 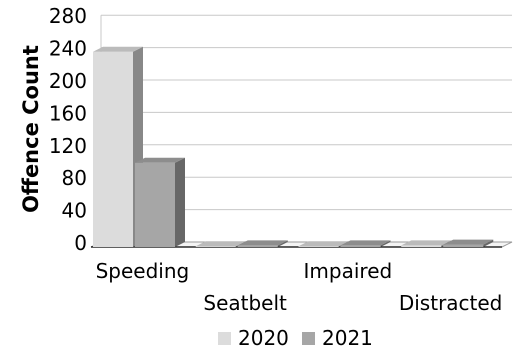 I want to click on y-tick-label: 200, so click(x=68, y=81).